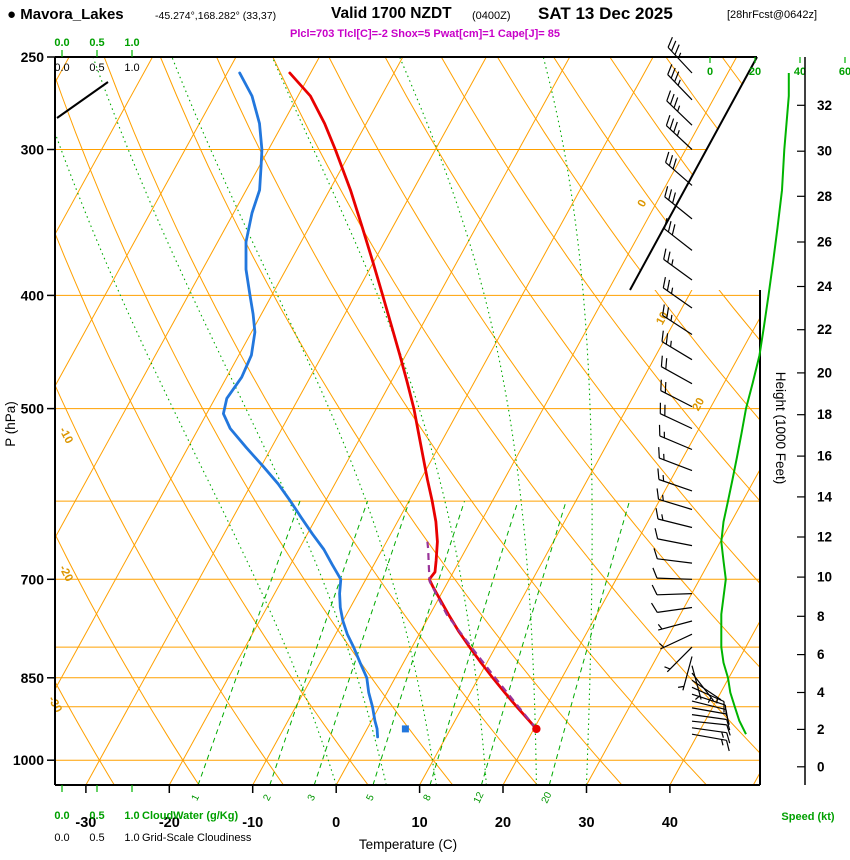 This screenshot has height=860, width=850. I want to click on height-tick-label: 6, so click(821, 654).